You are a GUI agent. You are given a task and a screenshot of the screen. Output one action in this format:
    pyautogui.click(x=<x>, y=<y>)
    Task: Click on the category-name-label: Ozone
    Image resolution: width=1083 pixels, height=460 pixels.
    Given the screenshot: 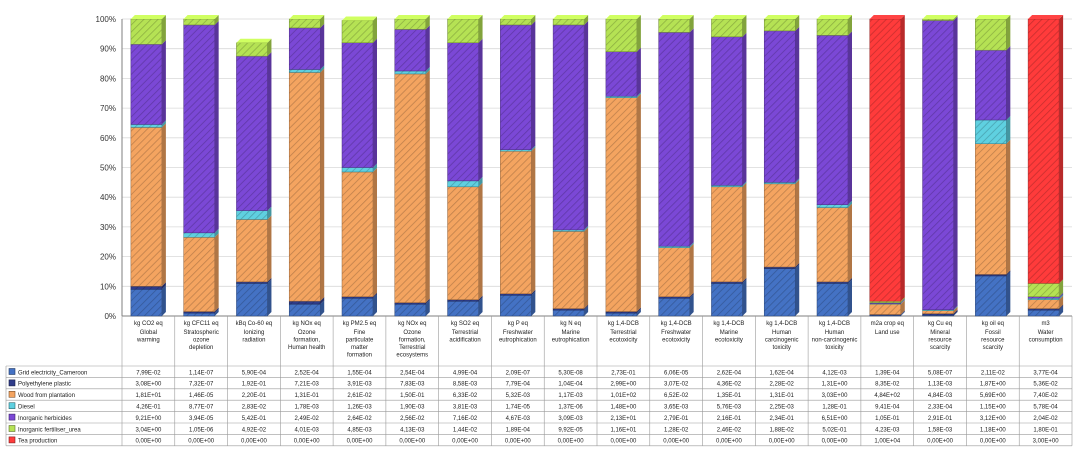 What is the action you would take?
    pyautogui.click(x=307, y=333)
    